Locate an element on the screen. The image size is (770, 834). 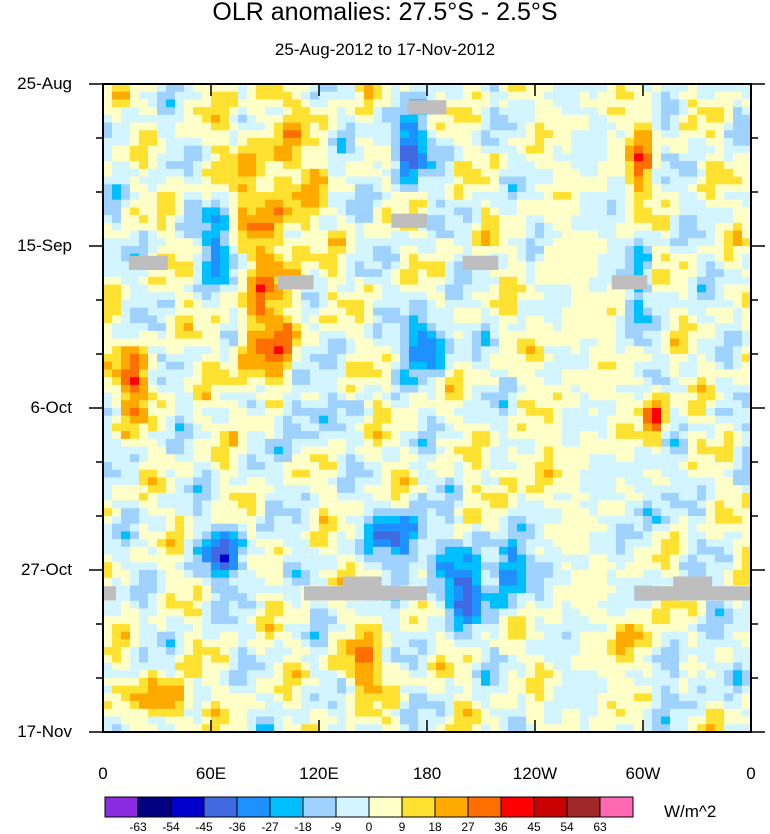
x-tick-label: 60E is located at coordinates (211, 773).